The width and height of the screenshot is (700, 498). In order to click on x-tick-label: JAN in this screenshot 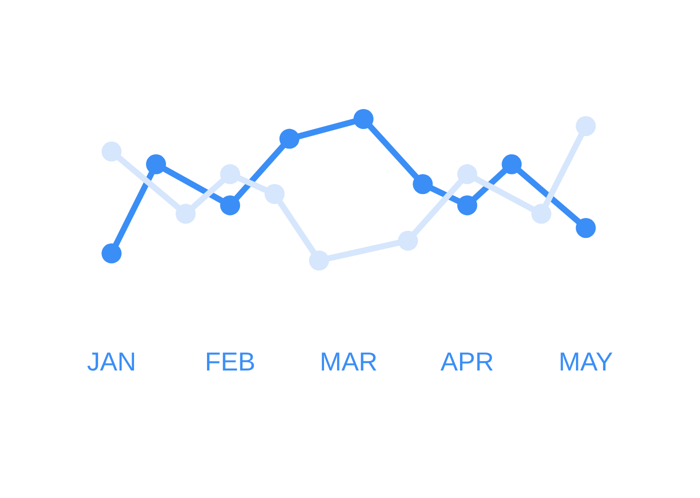, I will do `click(111, 361)`.